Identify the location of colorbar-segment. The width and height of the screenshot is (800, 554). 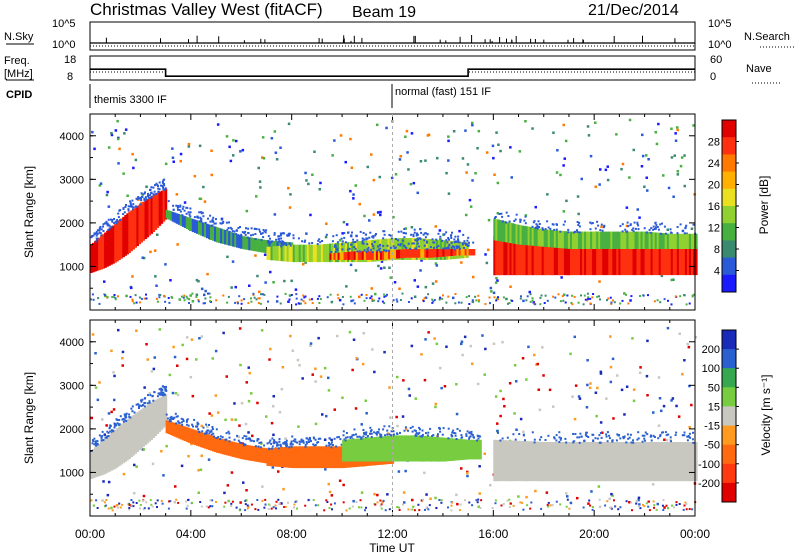
(729, 146).